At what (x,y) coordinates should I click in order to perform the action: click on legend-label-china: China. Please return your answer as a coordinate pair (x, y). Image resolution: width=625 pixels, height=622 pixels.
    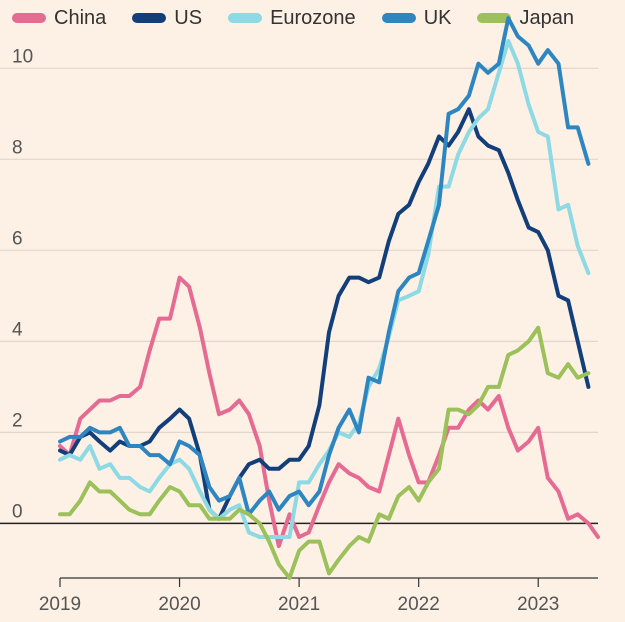
    Looking at the image, I should click on (80, 17).